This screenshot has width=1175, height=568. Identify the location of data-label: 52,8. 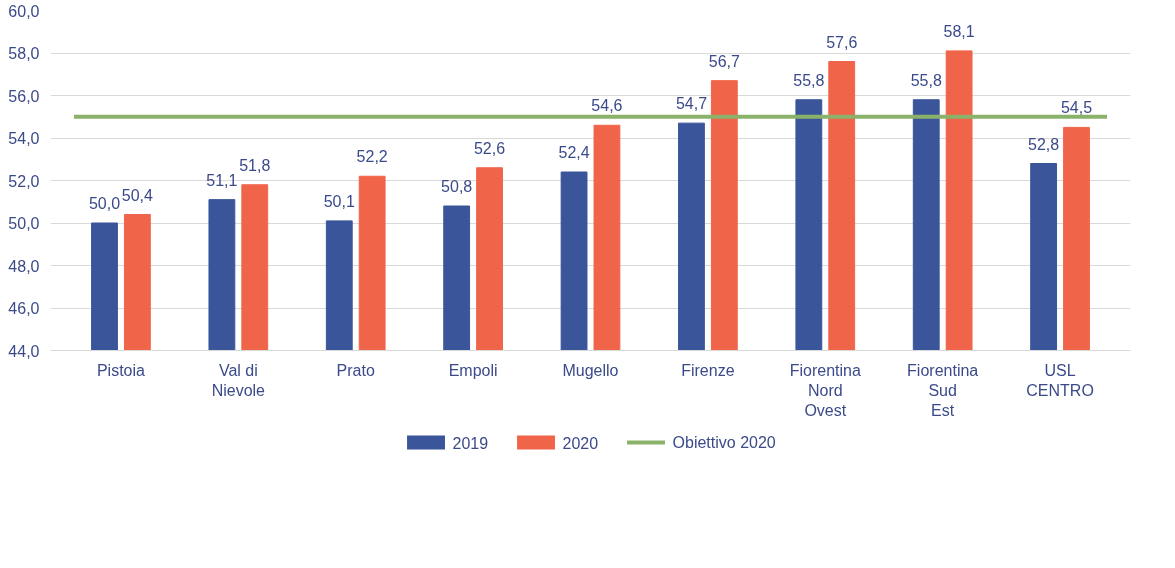
(1044, 144).